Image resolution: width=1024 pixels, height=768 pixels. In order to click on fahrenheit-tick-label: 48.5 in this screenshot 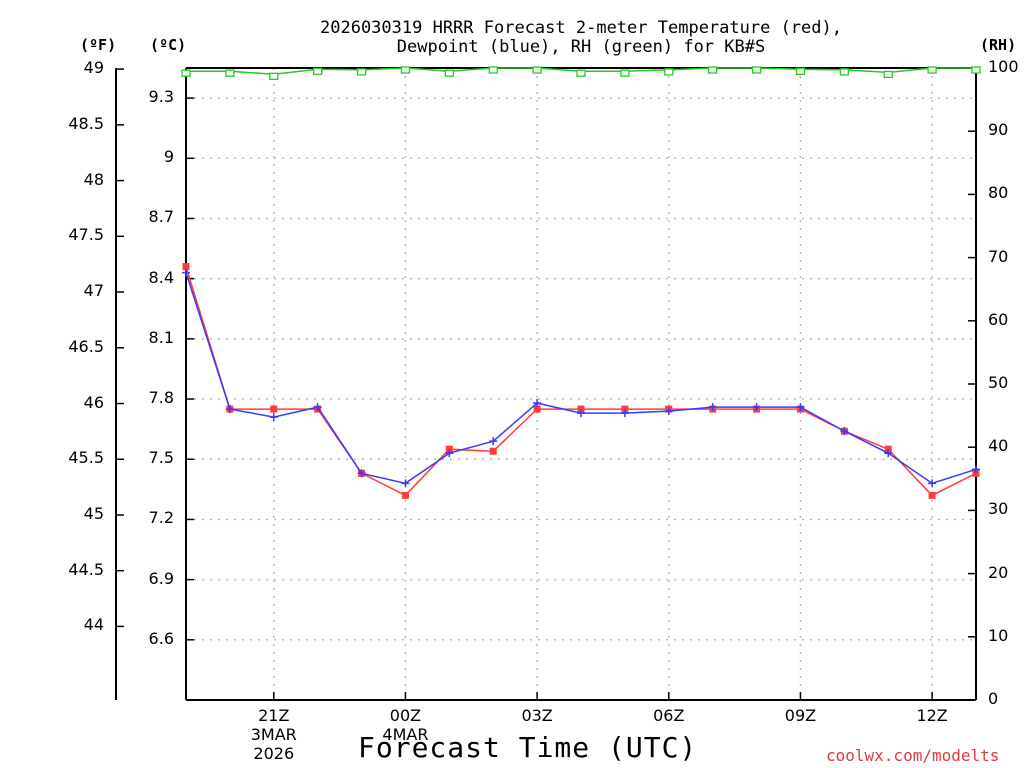, I will do `click(86, 123)`.